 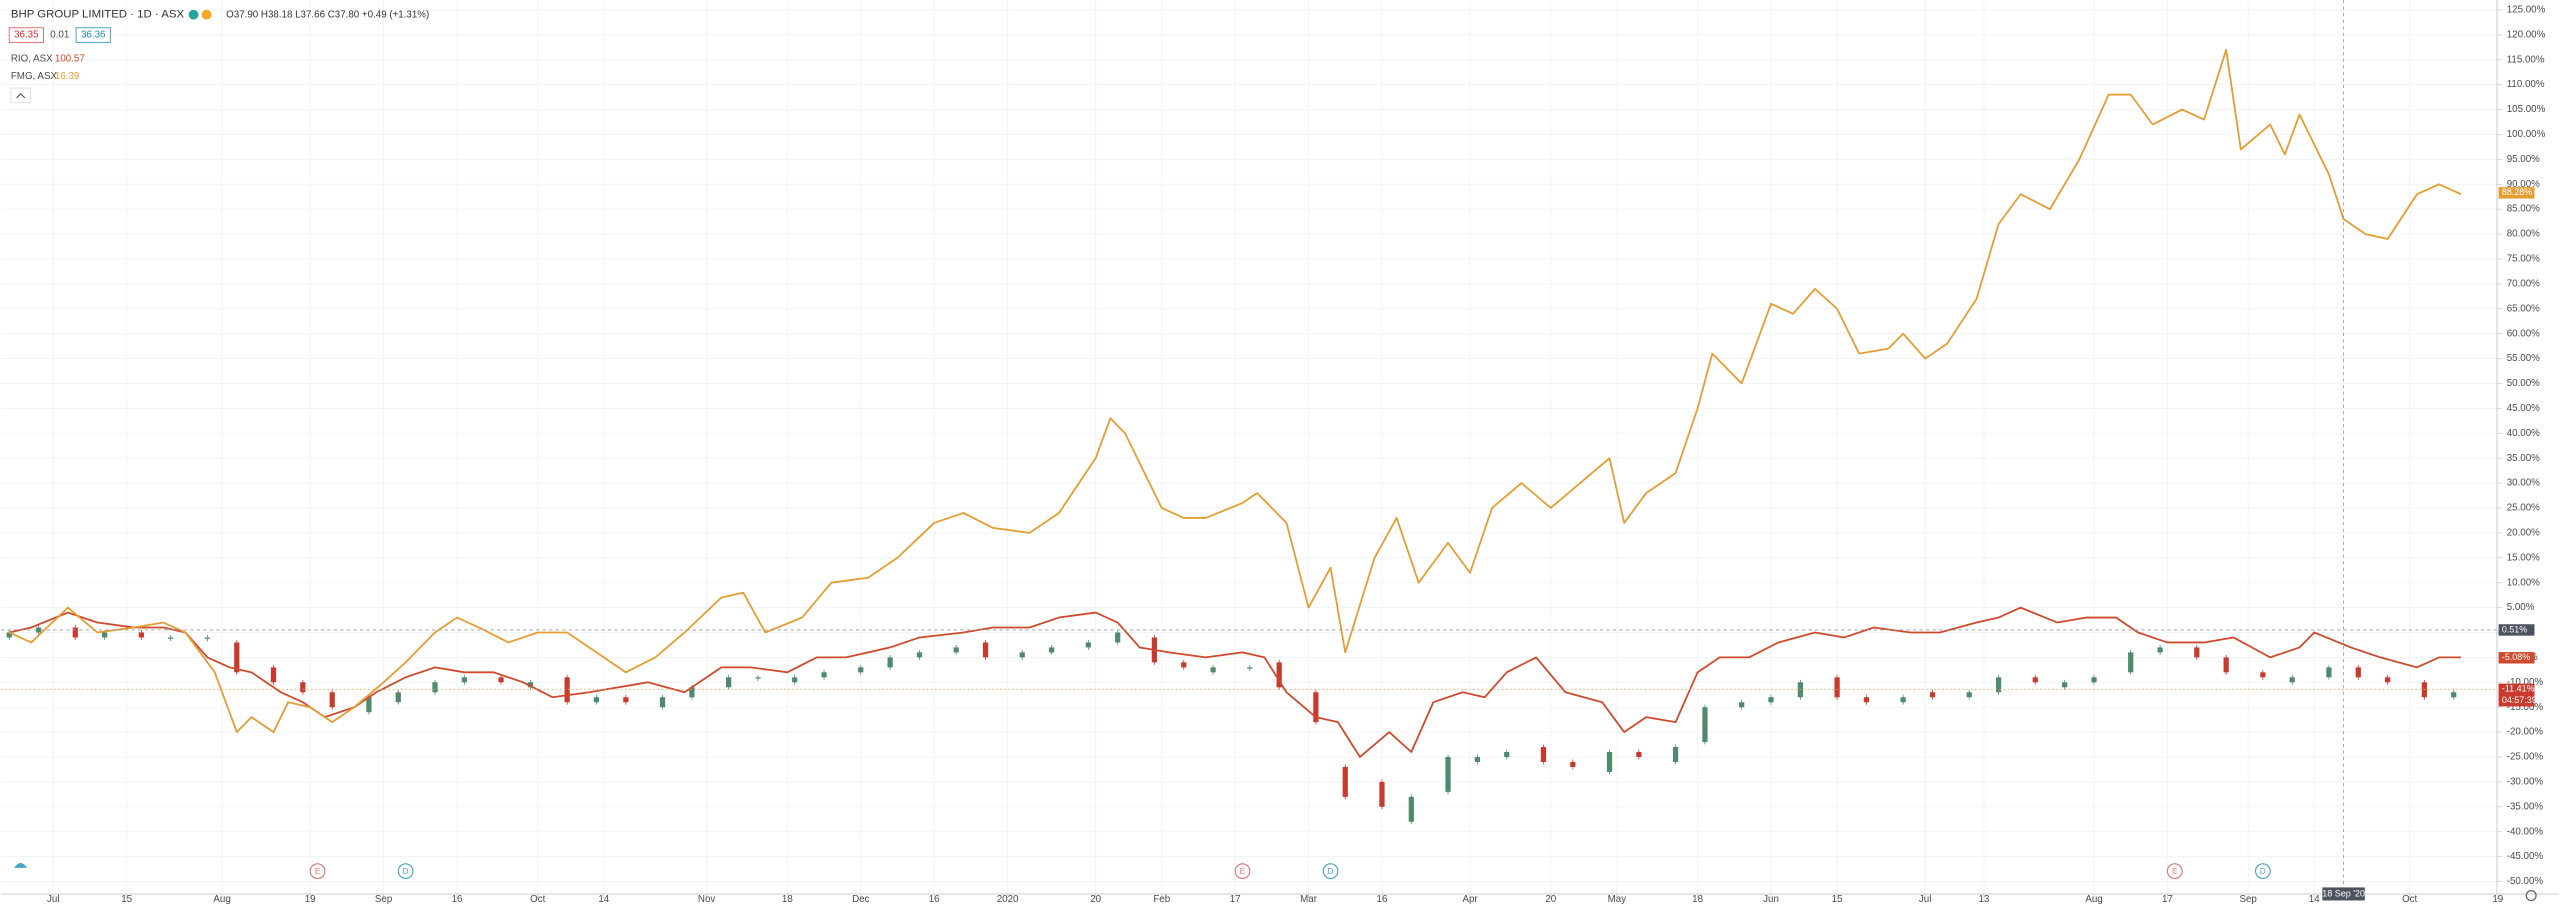 What do you see at coordinates (2523, 333) in the screenshot?
I see `y-tick-label: 60.00%` at bounding box center [2523, 333].